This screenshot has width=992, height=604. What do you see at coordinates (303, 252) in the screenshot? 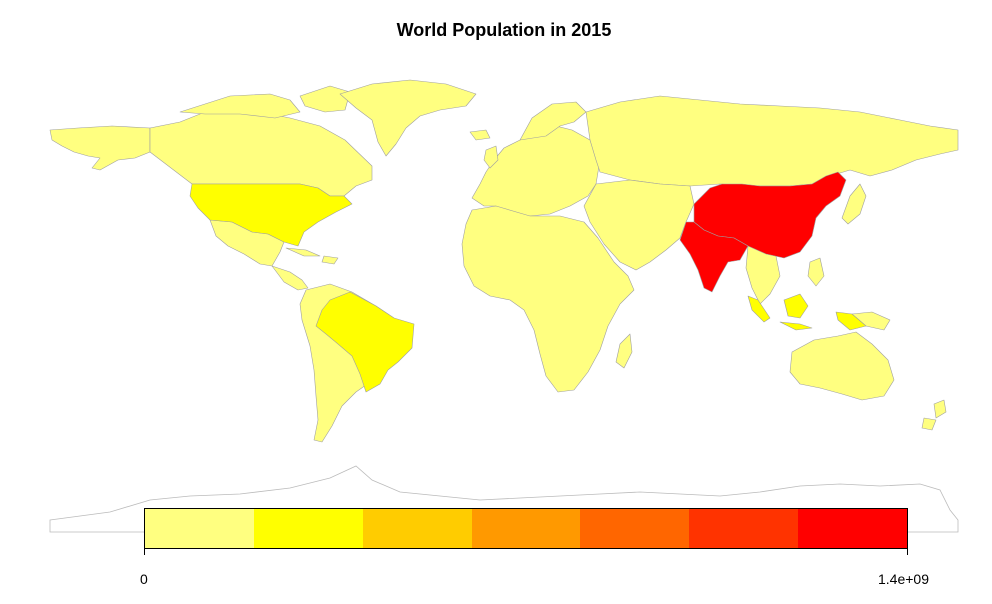
I see `region-cuba` at bounding box center [303, 252].